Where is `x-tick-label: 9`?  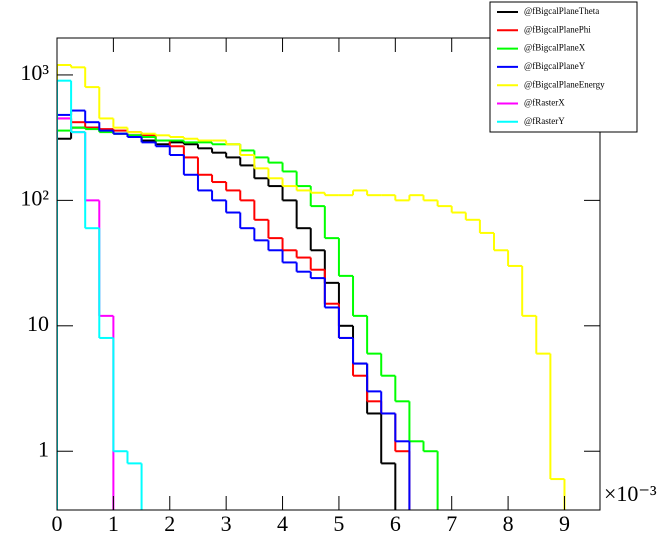
x-tick-label: 9 is located at coordinates (564, 523).